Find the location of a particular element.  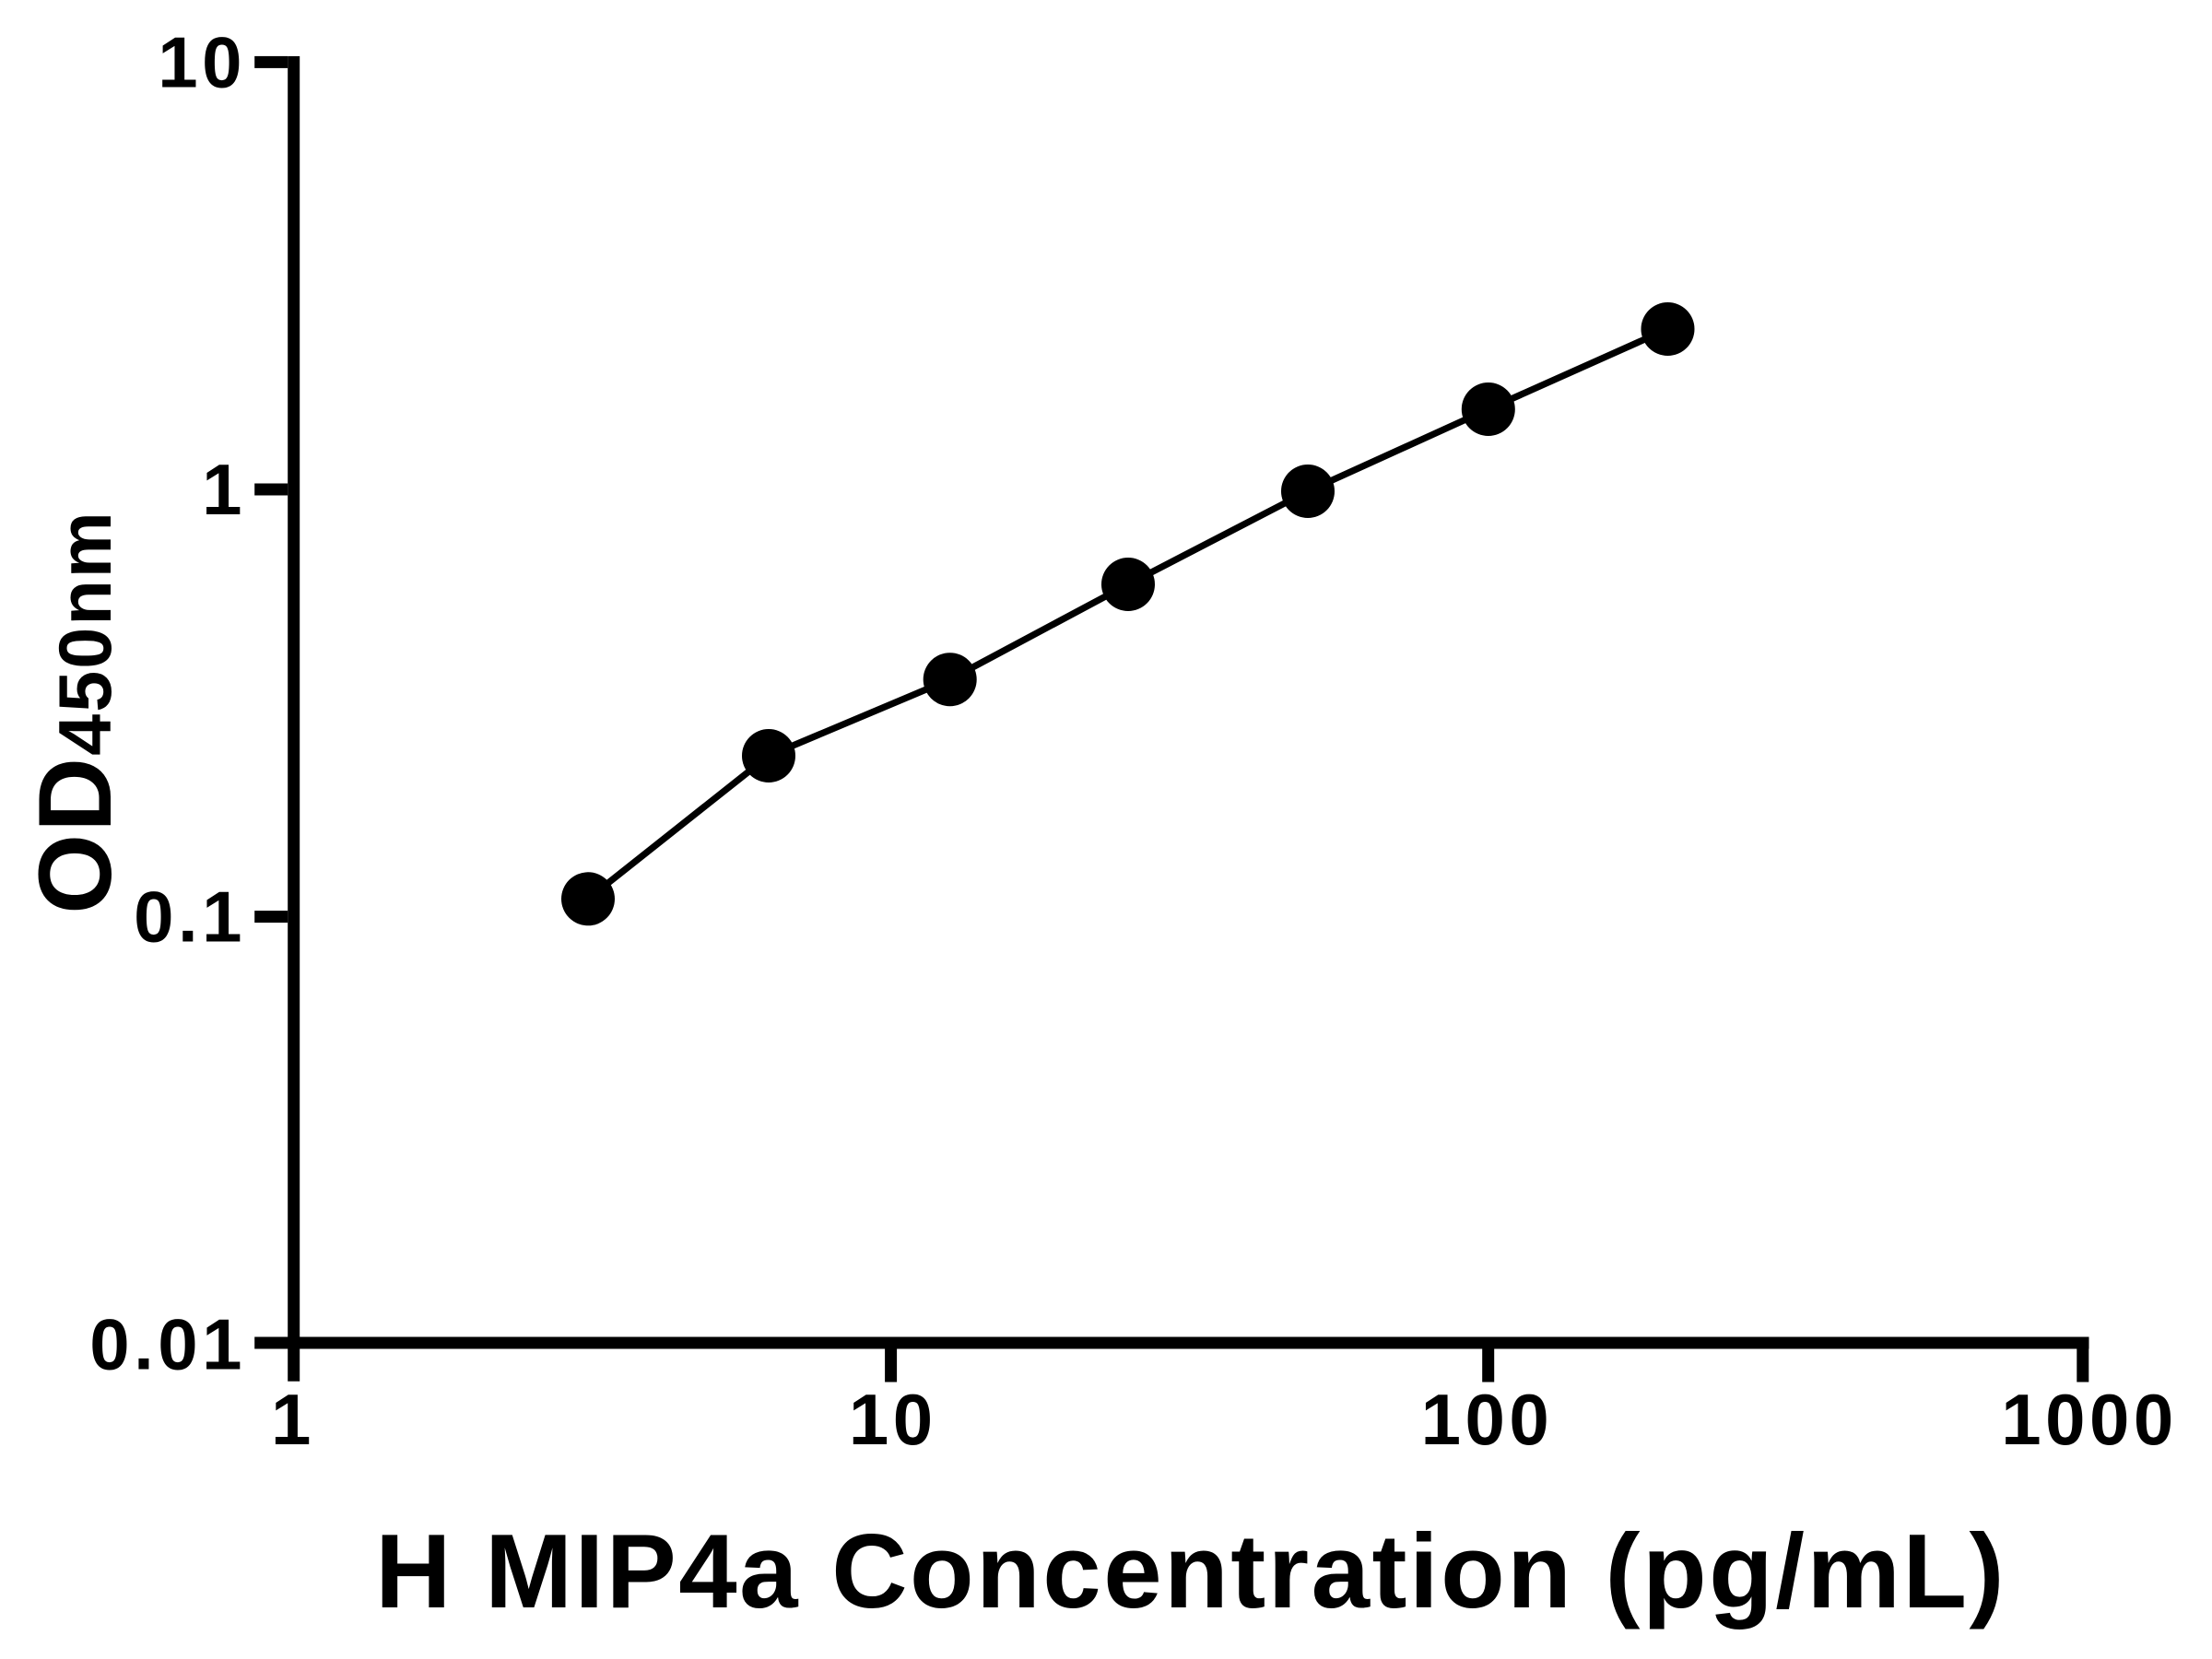

svg-text: 0.1 is located at coordinates (190, 917).